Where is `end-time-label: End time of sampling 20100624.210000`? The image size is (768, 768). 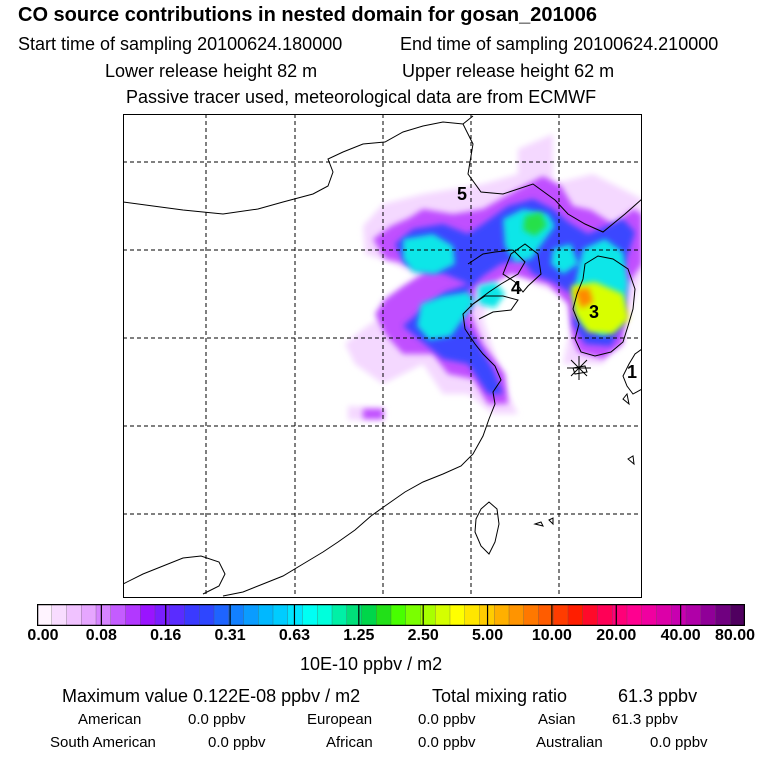 end-time-label: End time of sampling 20100624.210000 is located at coordinates (559, 44).